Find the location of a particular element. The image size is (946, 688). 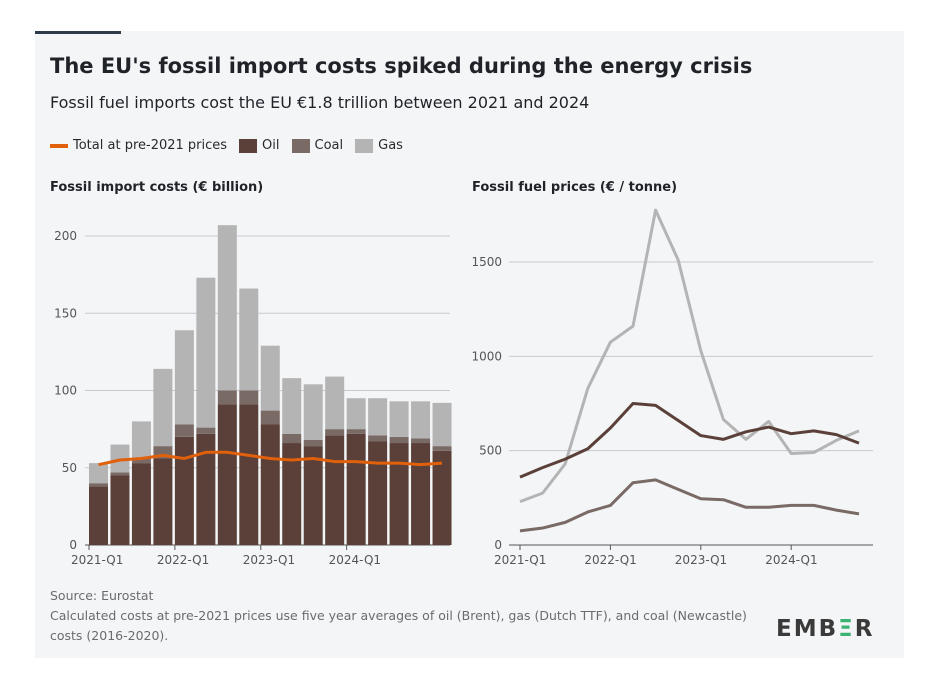

left-y-tick-label: 200 is located at coordinates (65, 236).